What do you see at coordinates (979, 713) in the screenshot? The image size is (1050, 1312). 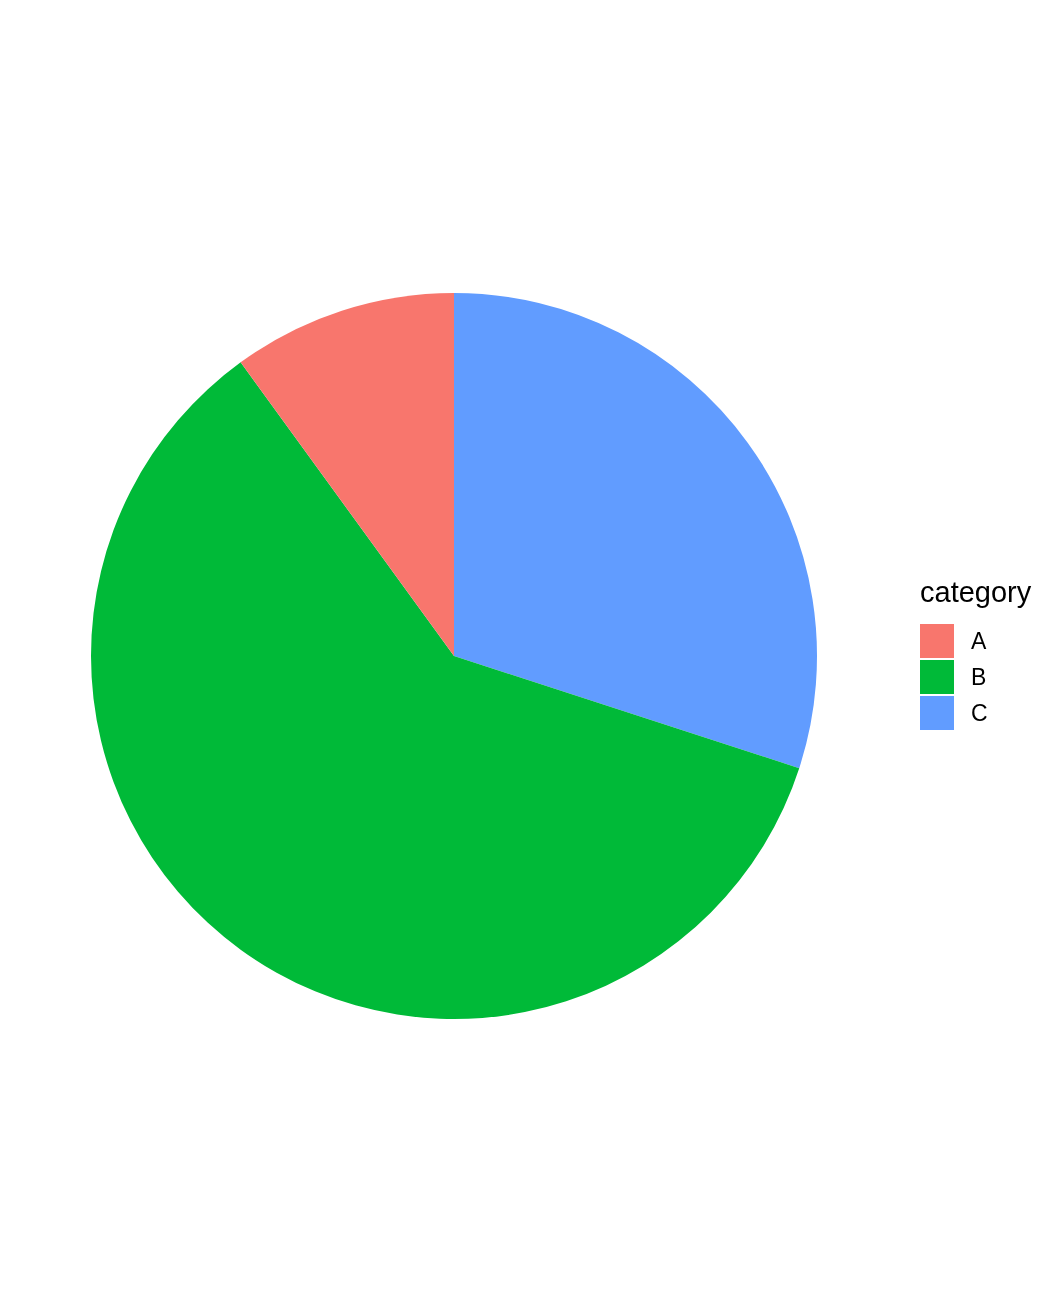 I see `legend-label: C` at bounding box center [979, 713].